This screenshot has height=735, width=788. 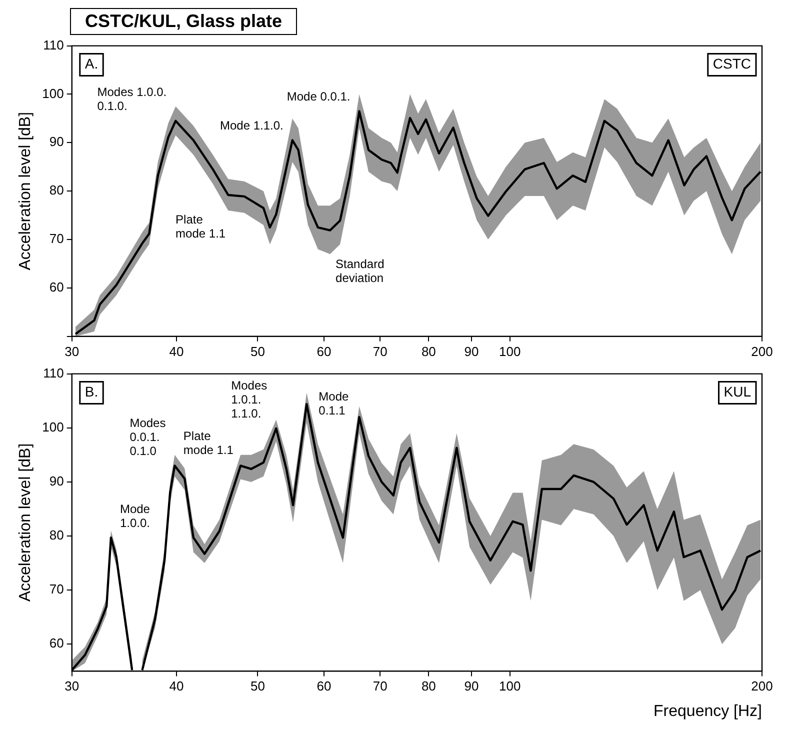 What do you see at coordinates (318, 96) in the screenshot?
I see `annotation: Mode 0.0.1.` at bounding box center [318, 96].